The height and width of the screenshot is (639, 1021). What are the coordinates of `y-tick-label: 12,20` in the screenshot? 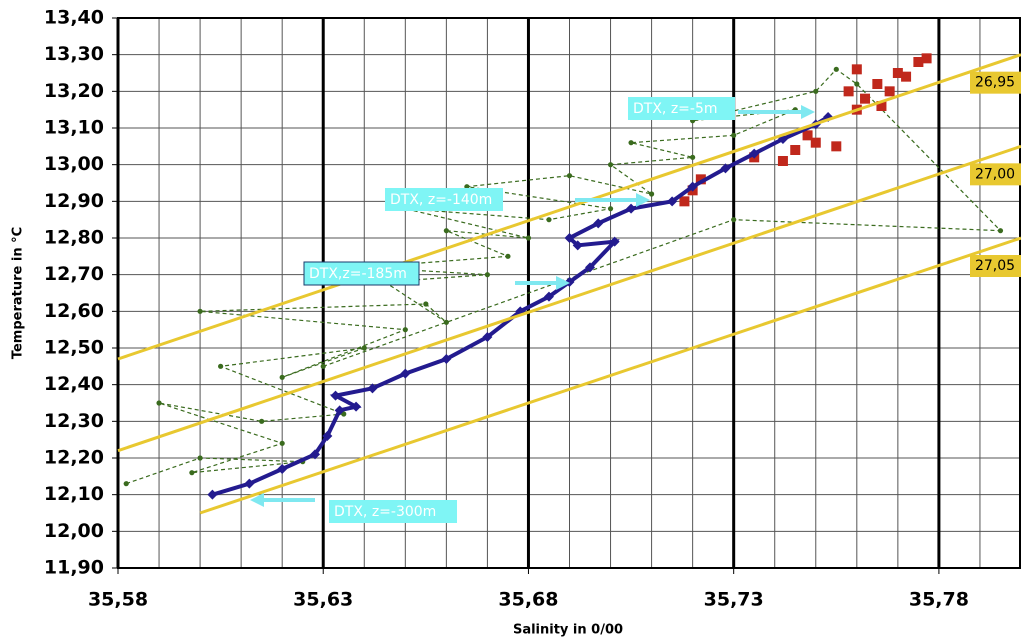 It's located at (74, 458).